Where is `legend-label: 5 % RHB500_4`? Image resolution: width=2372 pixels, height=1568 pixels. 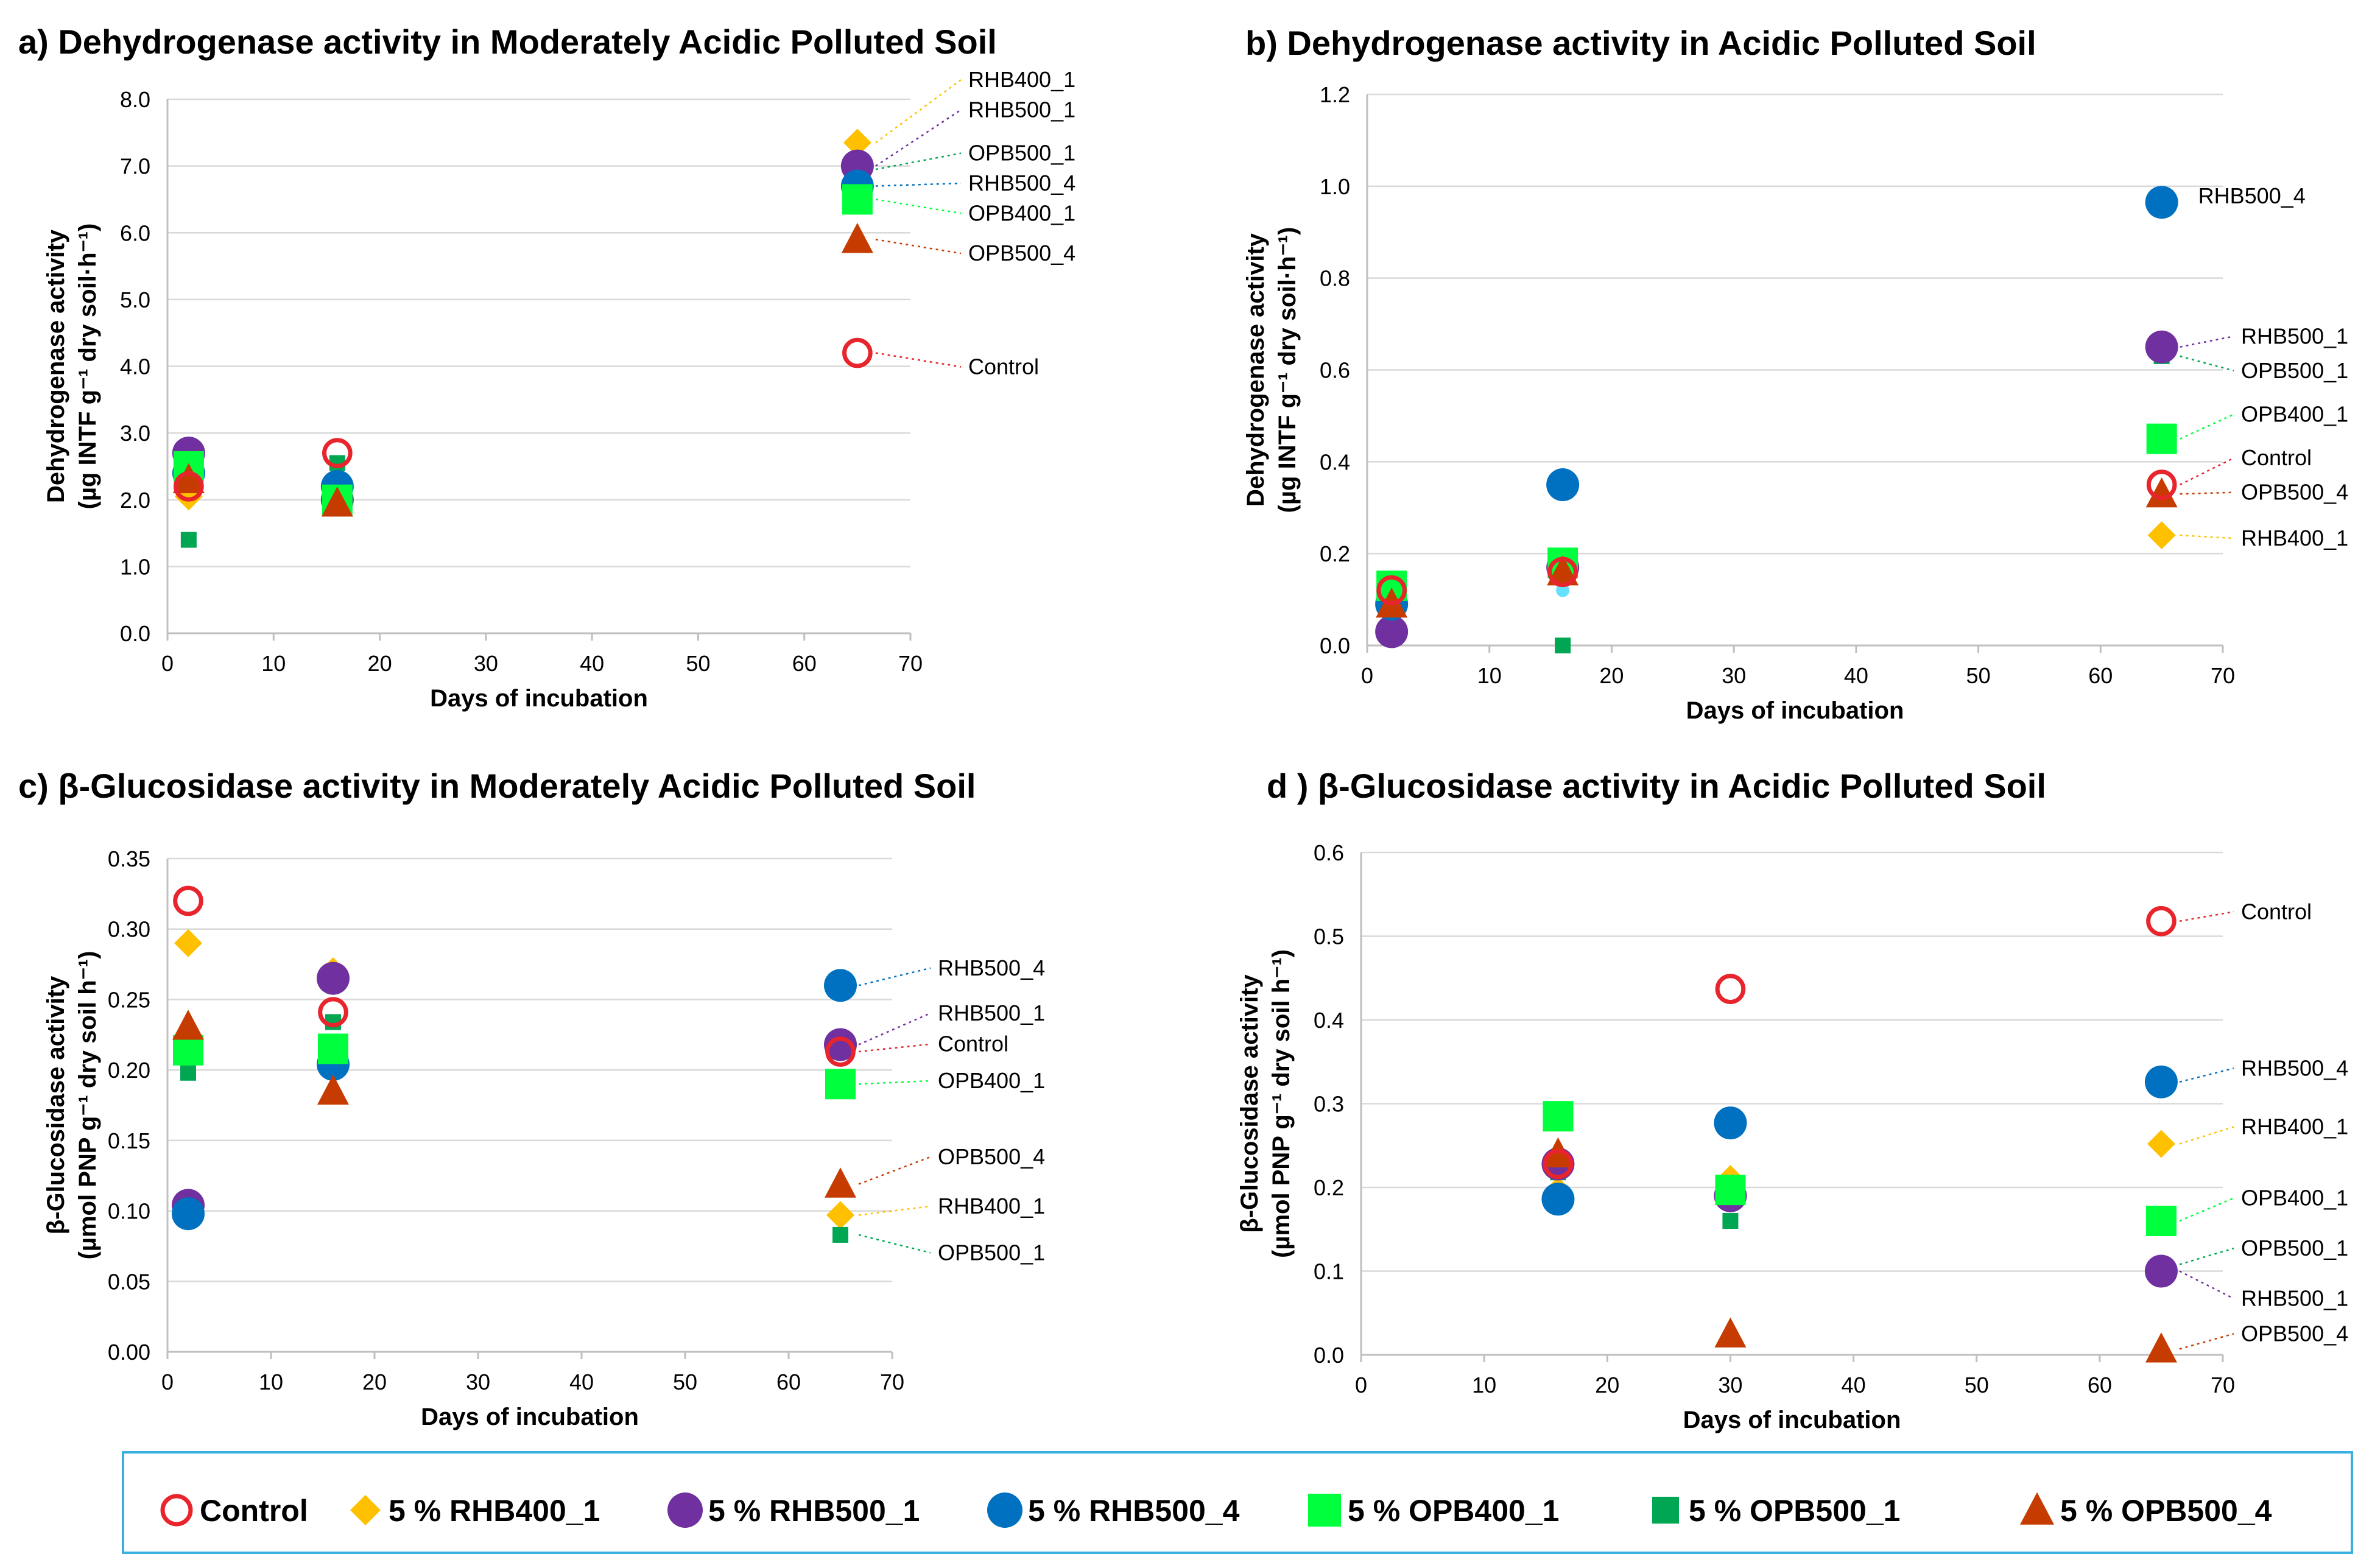
legend-label: 5 % RHB500_4 is located at coordinates (1134, 1511).